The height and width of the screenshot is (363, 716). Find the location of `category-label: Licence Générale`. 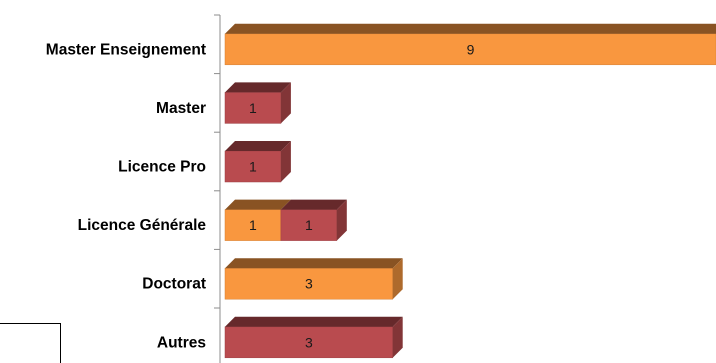

category-label: Licence Générale is located at coordinates (142, 225).